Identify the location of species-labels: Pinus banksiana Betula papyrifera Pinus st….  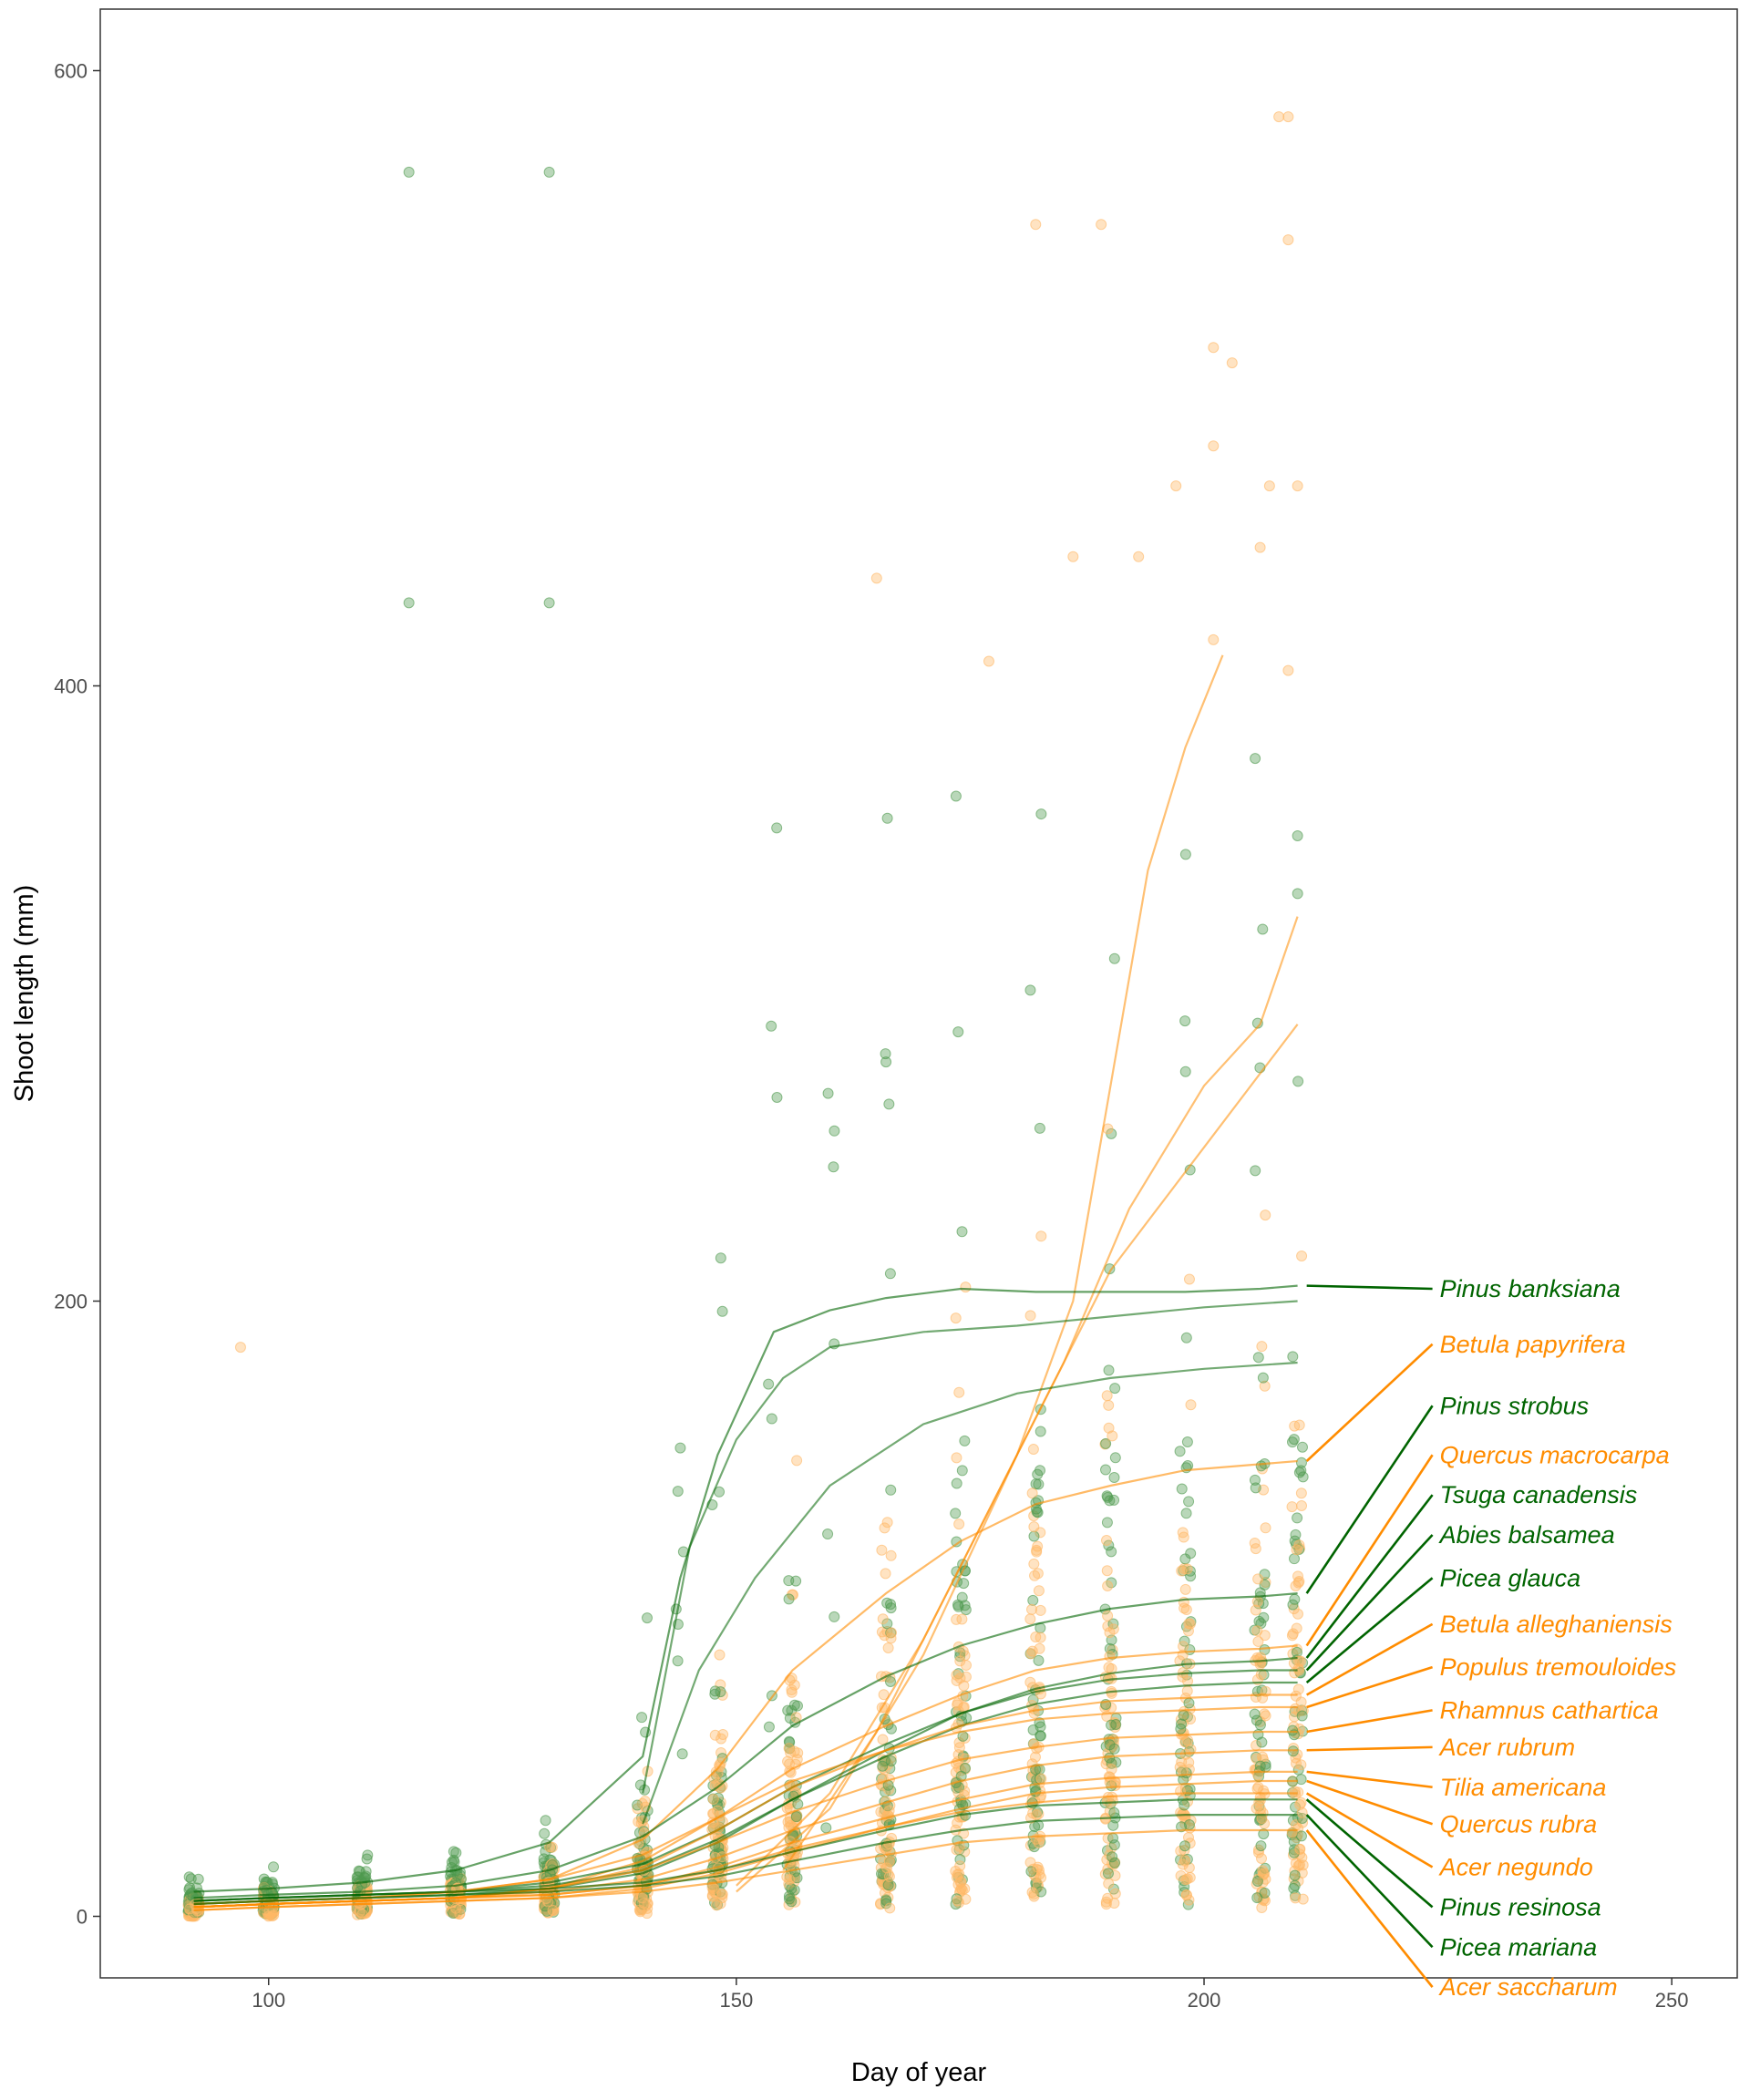
(1491, 1638).